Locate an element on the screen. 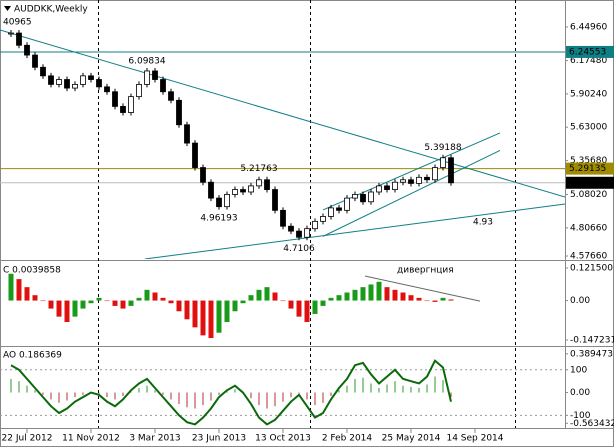  price-annotation: 5.21763 is located at coordinates (258, 169).